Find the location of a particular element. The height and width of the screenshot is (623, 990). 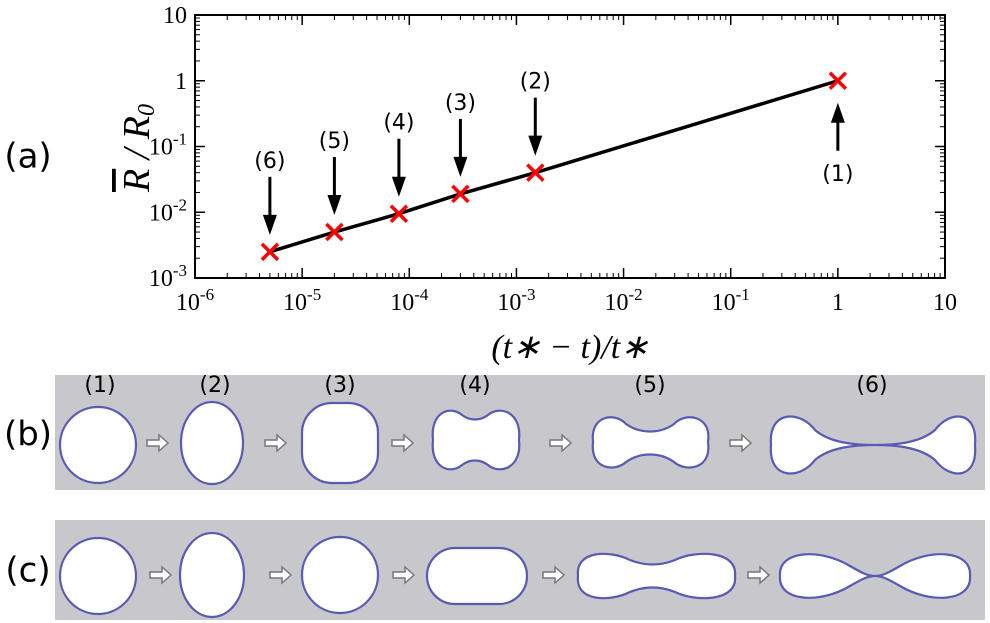

shapes-b is located at coordinates (517, 443).